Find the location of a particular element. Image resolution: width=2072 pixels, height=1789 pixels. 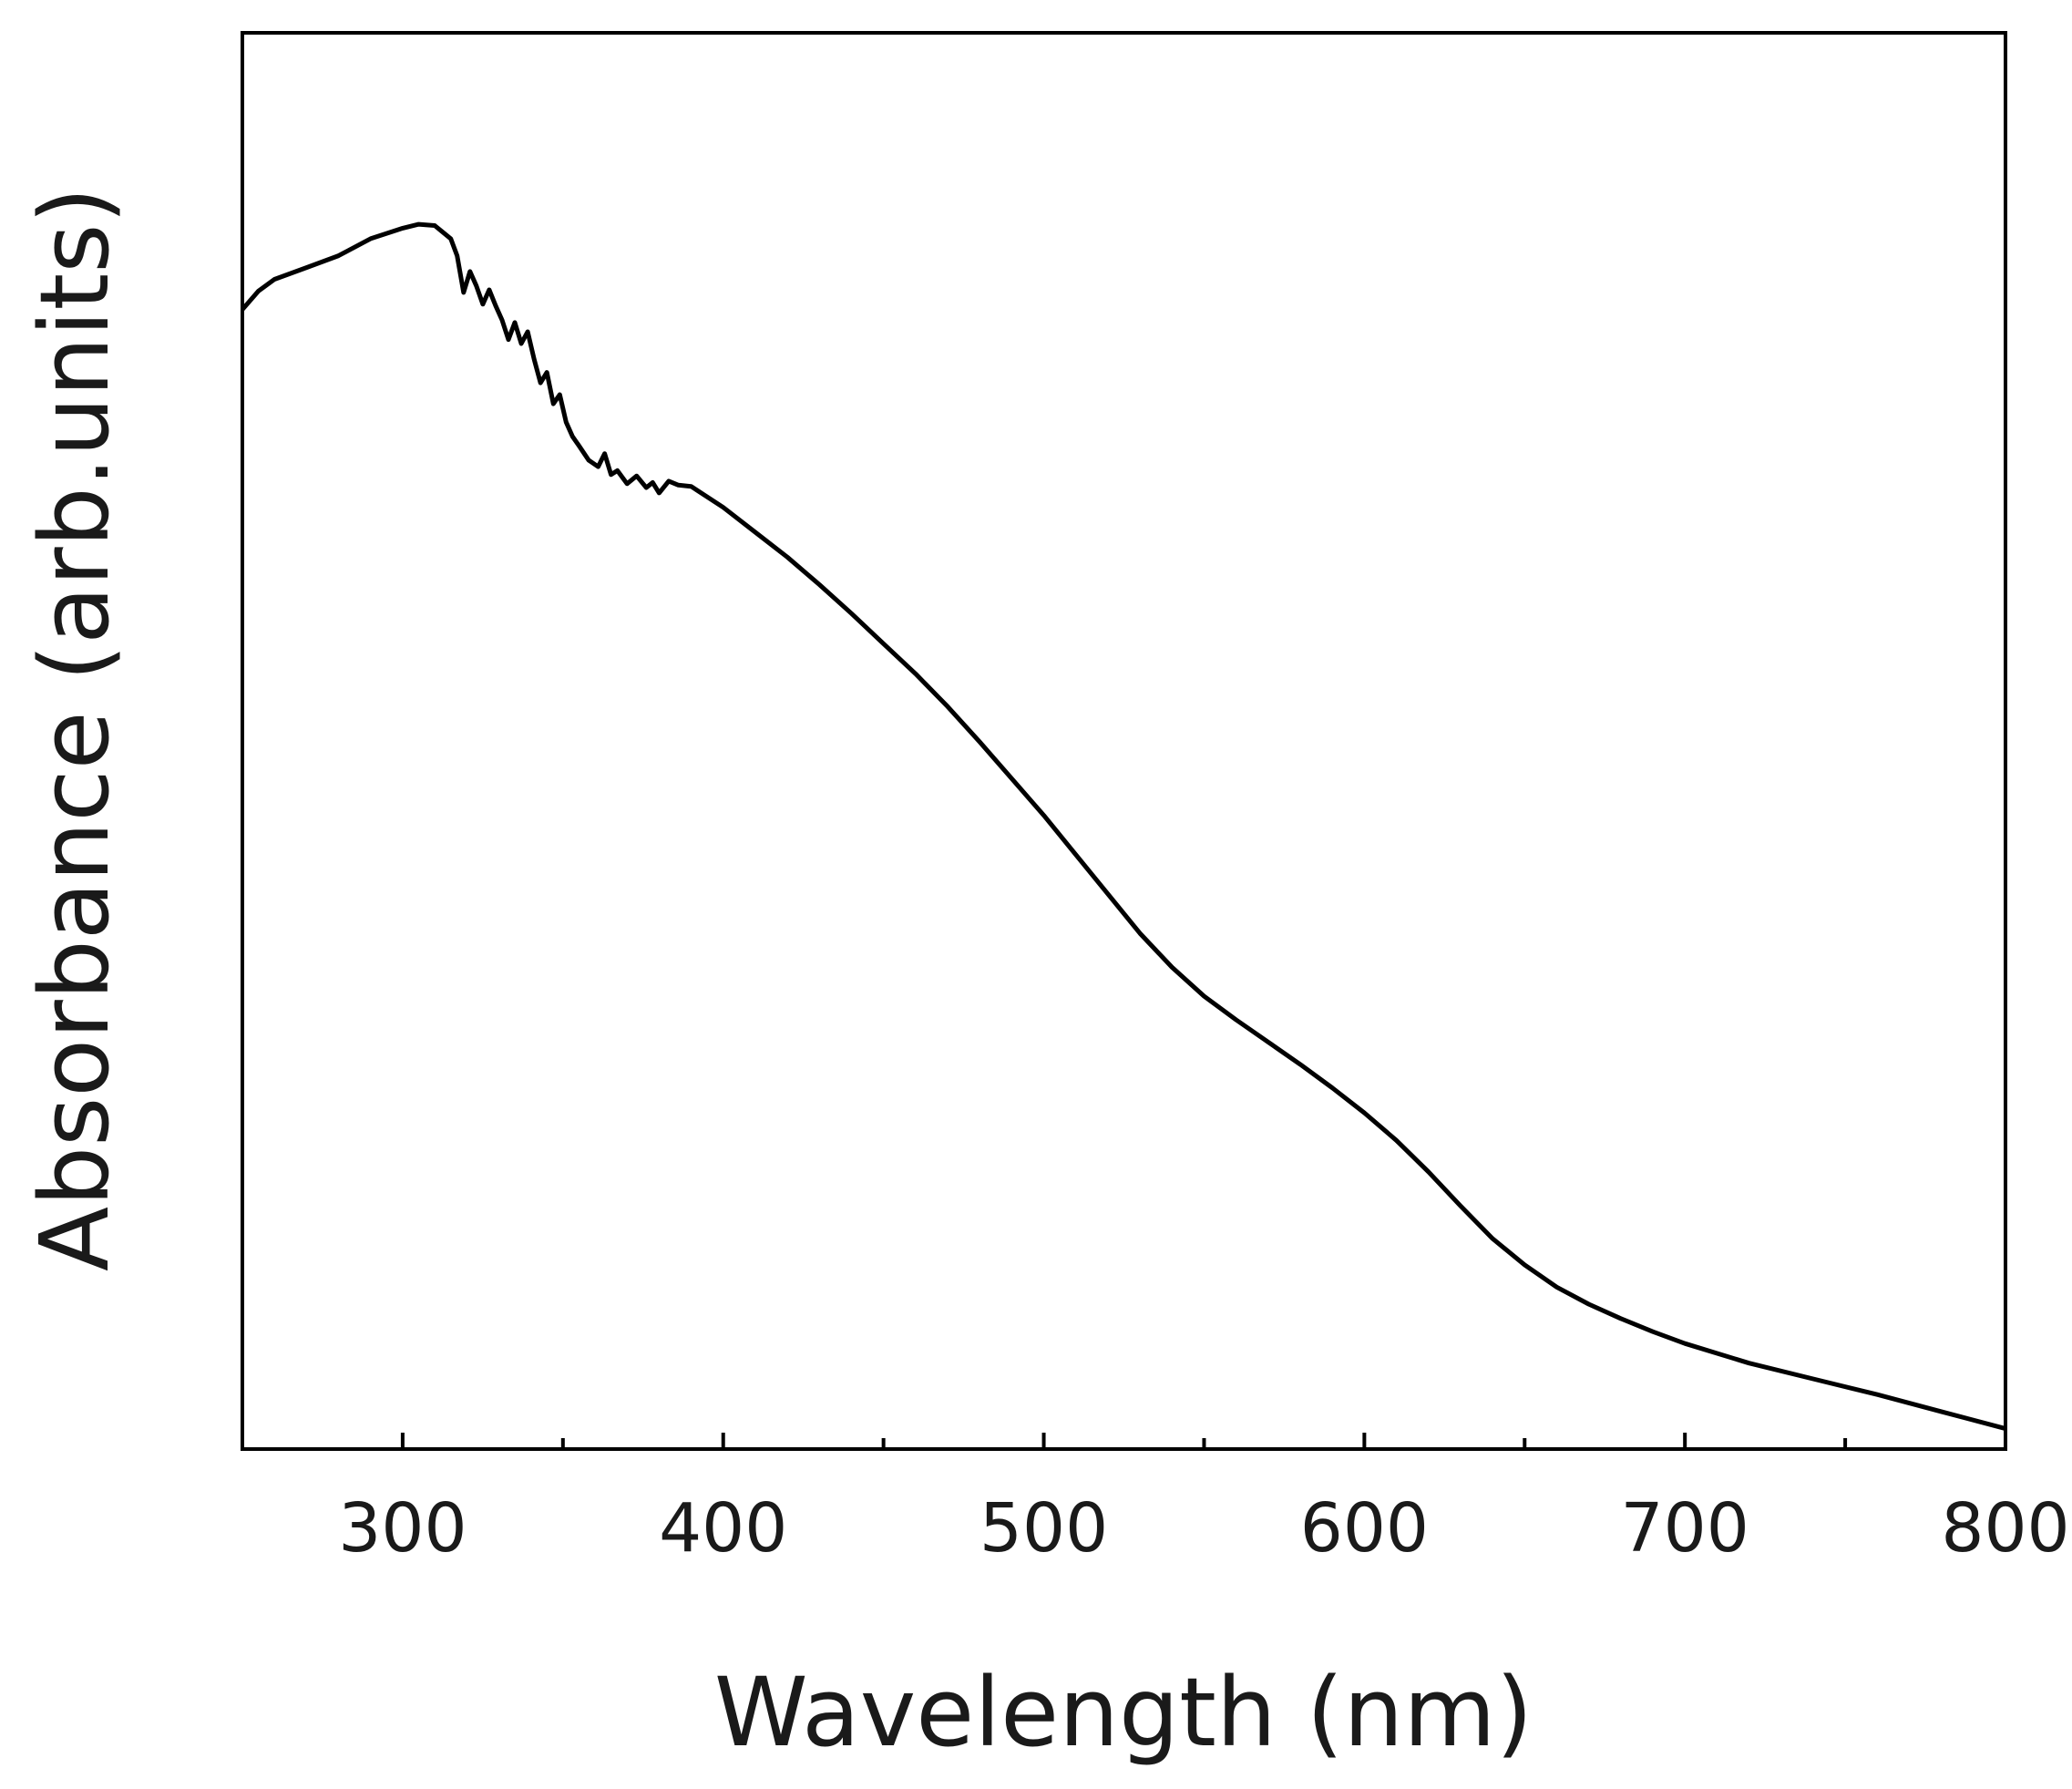

x-axis-ticks is located at coordinates (1203, 1441).